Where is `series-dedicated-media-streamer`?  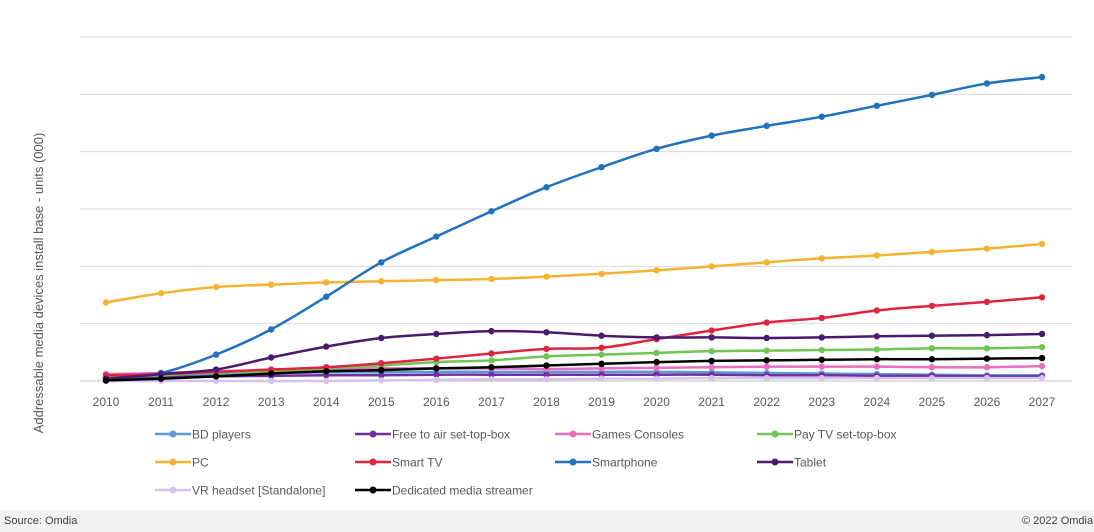
series-dedicated-media-streamer is located at coordinates (574, 369).